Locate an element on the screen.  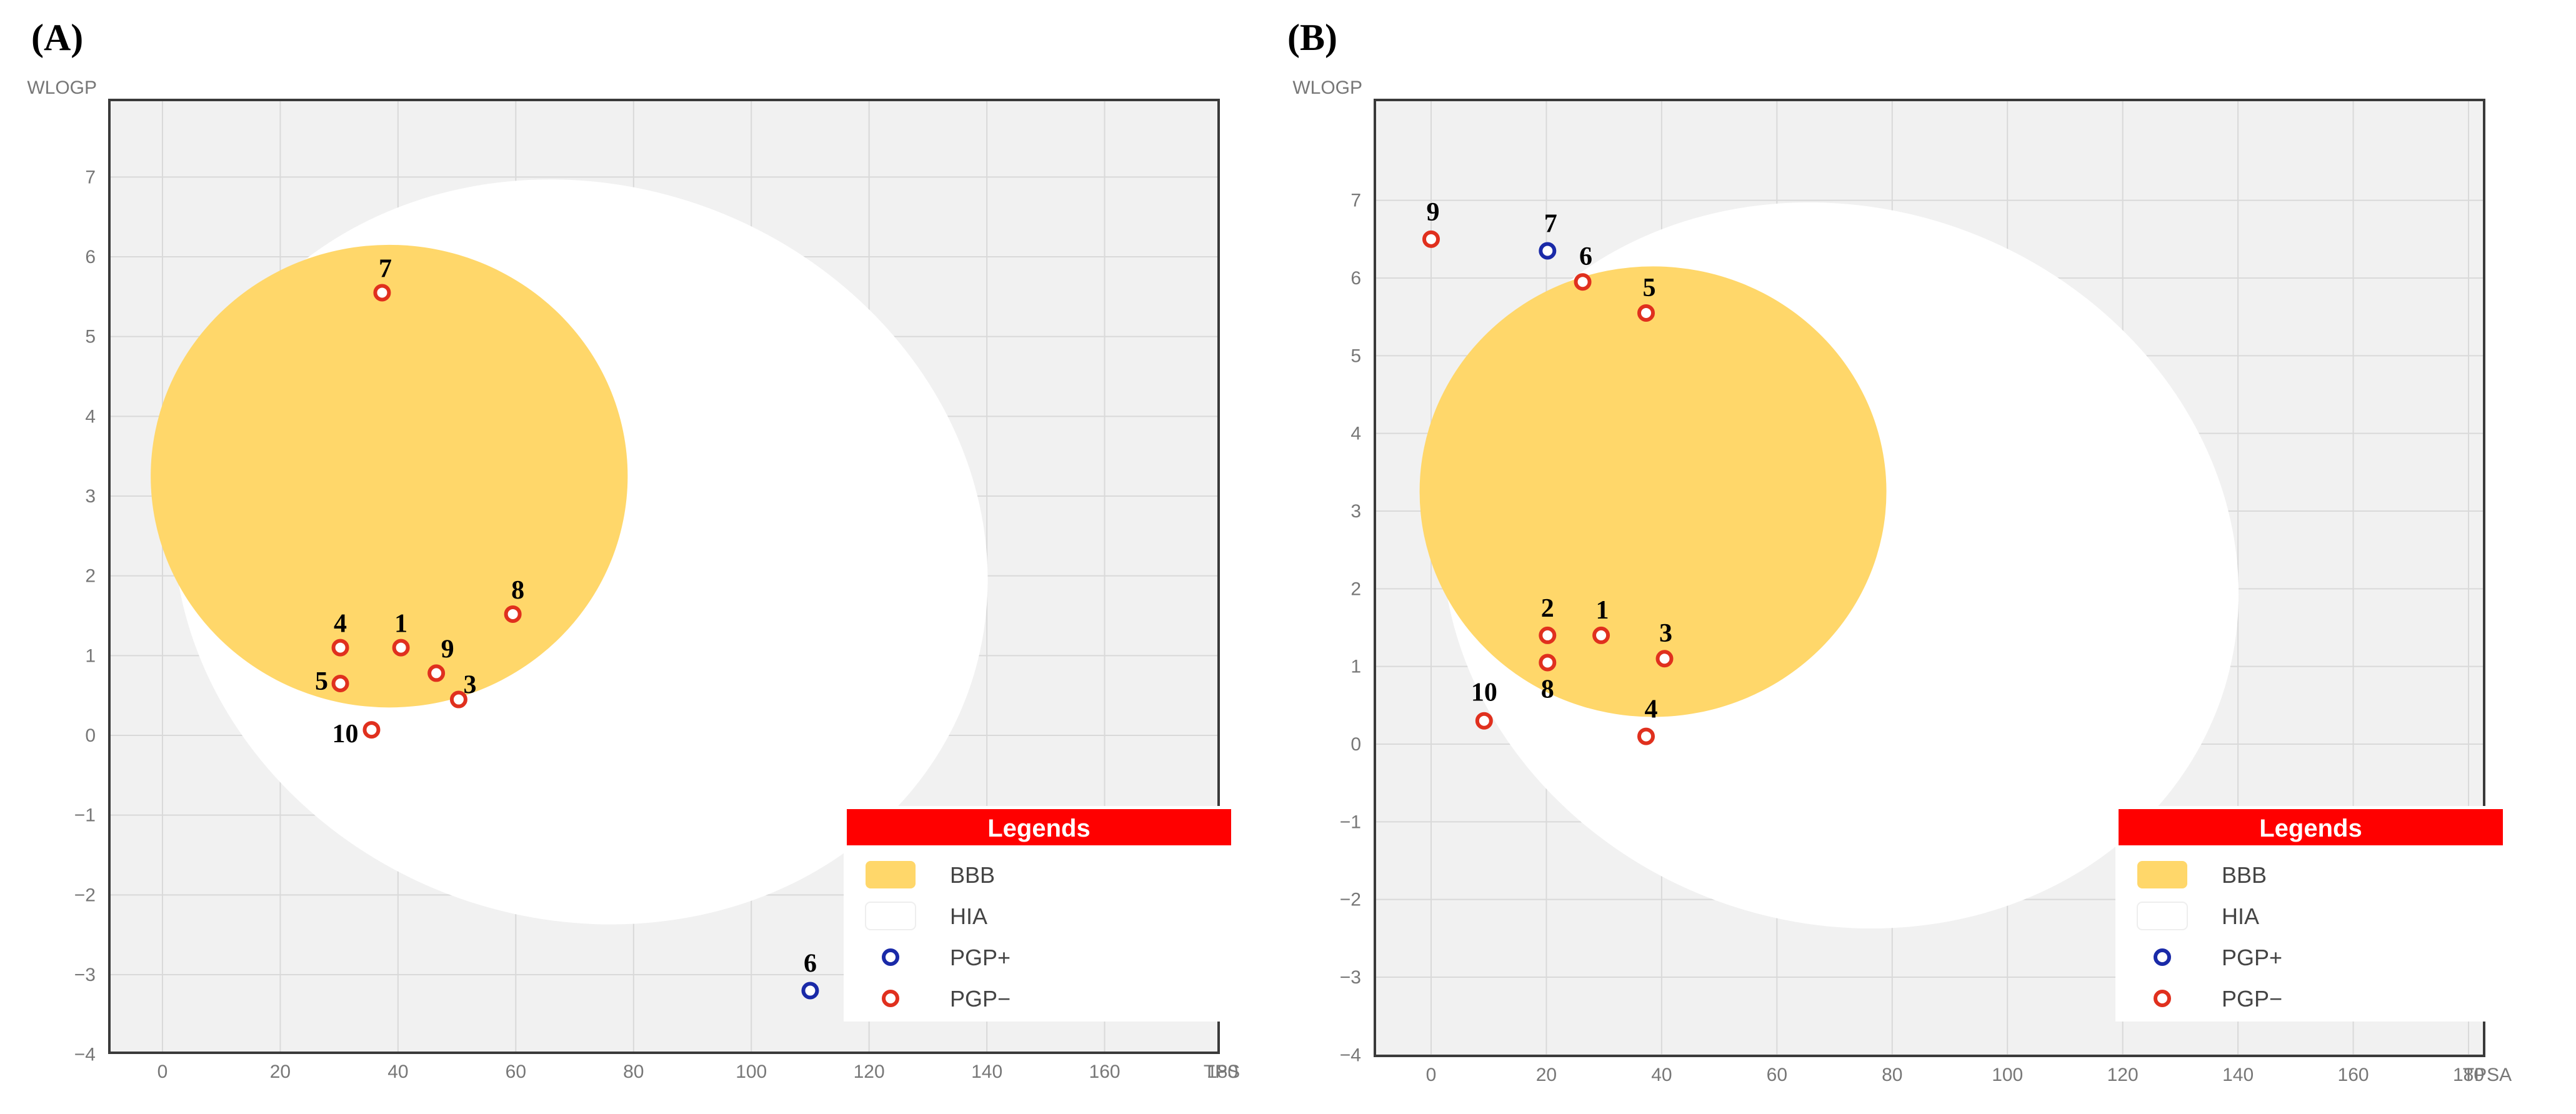
data-points: 1 2 3 4 5 67 8 9 10 is located at coordinates (1548, 472).